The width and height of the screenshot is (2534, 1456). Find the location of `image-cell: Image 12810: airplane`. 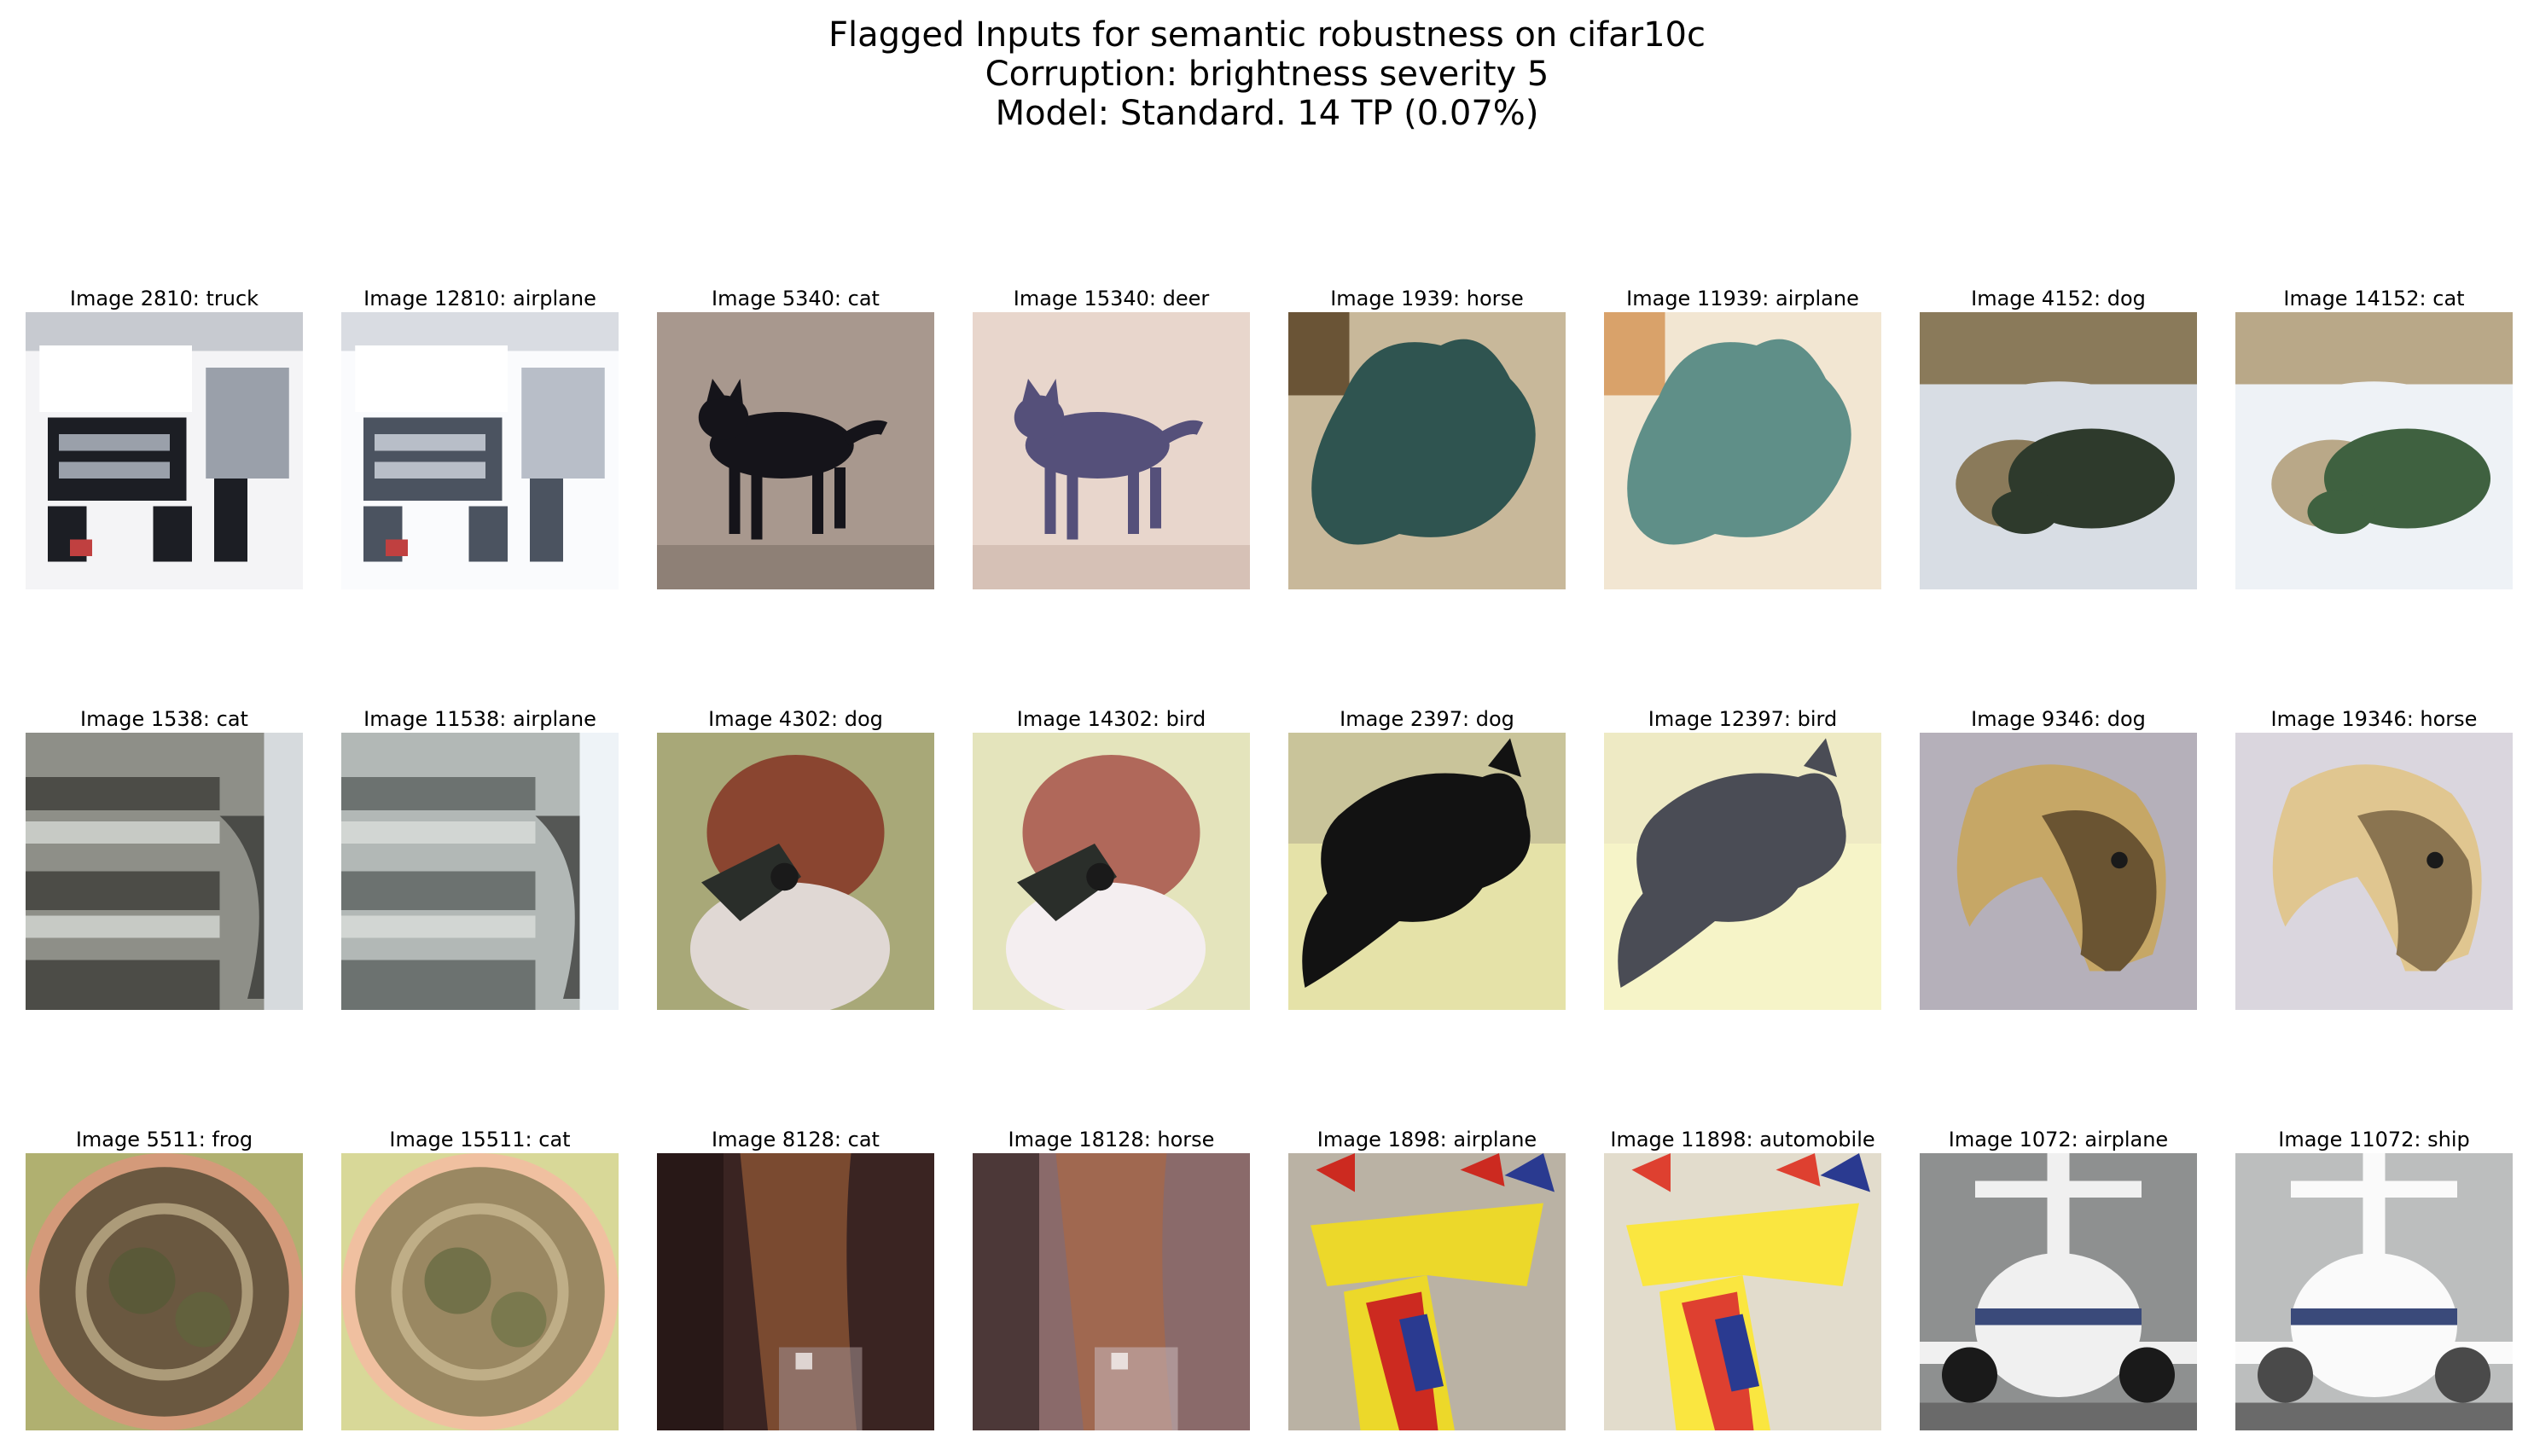

image-cell: Image 12810: airplane is located at coordinates (480, 442).